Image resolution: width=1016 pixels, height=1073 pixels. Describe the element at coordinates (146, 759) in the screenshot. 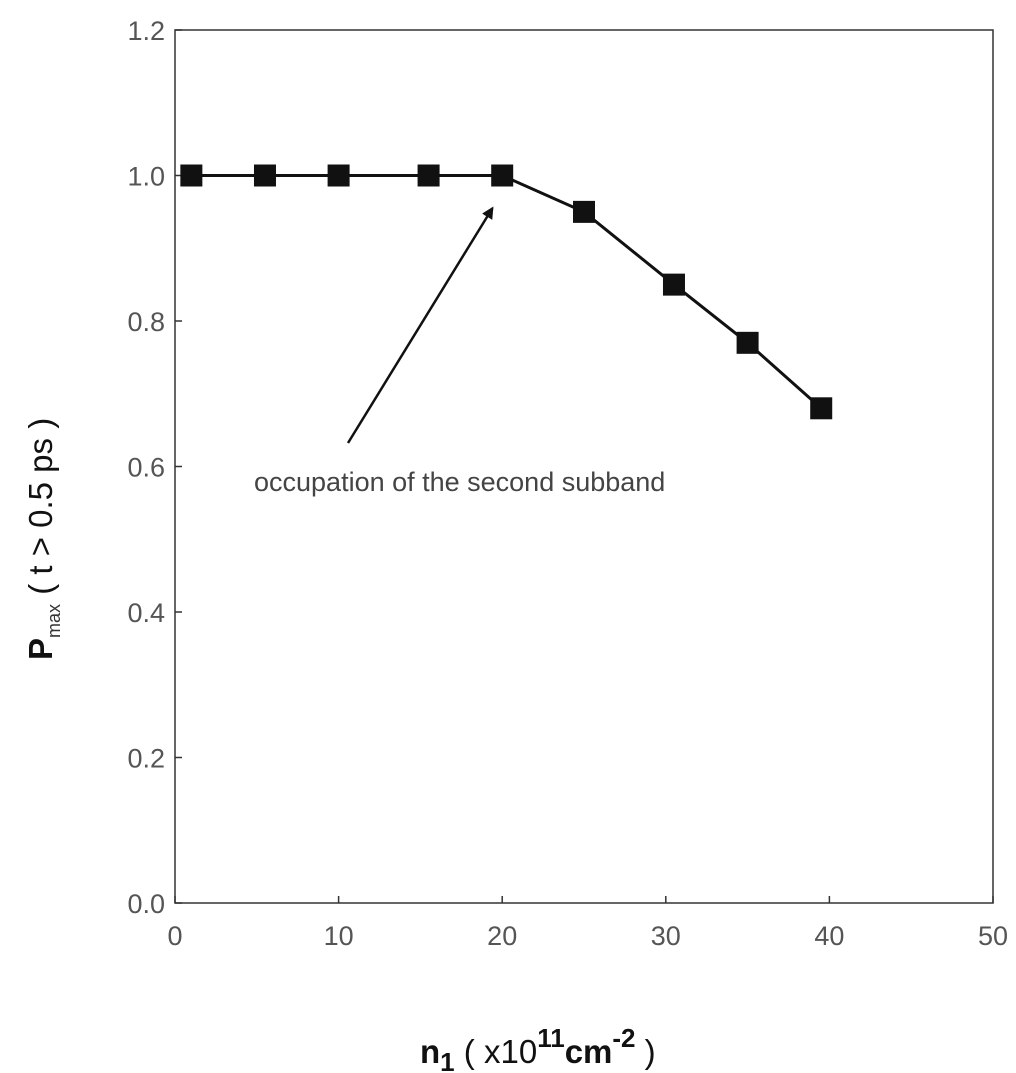

I see `y-tick-label: 0.2` at that location.